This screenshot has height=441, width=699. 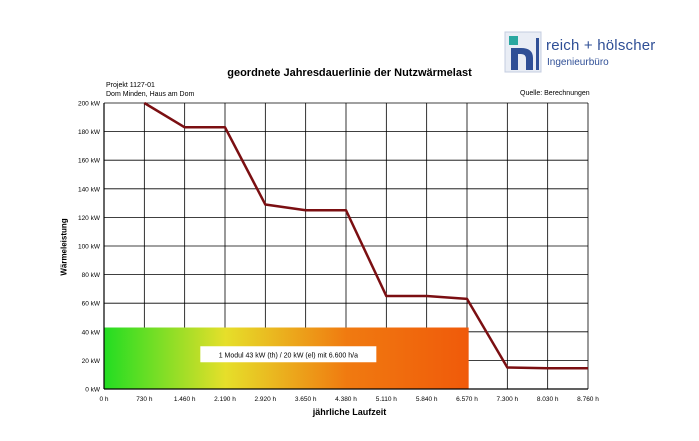 What do you see at coordinates (225, 399) in the screenshot?
I see `x-tick-label: 2.190 h` at bounding box center [225, 399].